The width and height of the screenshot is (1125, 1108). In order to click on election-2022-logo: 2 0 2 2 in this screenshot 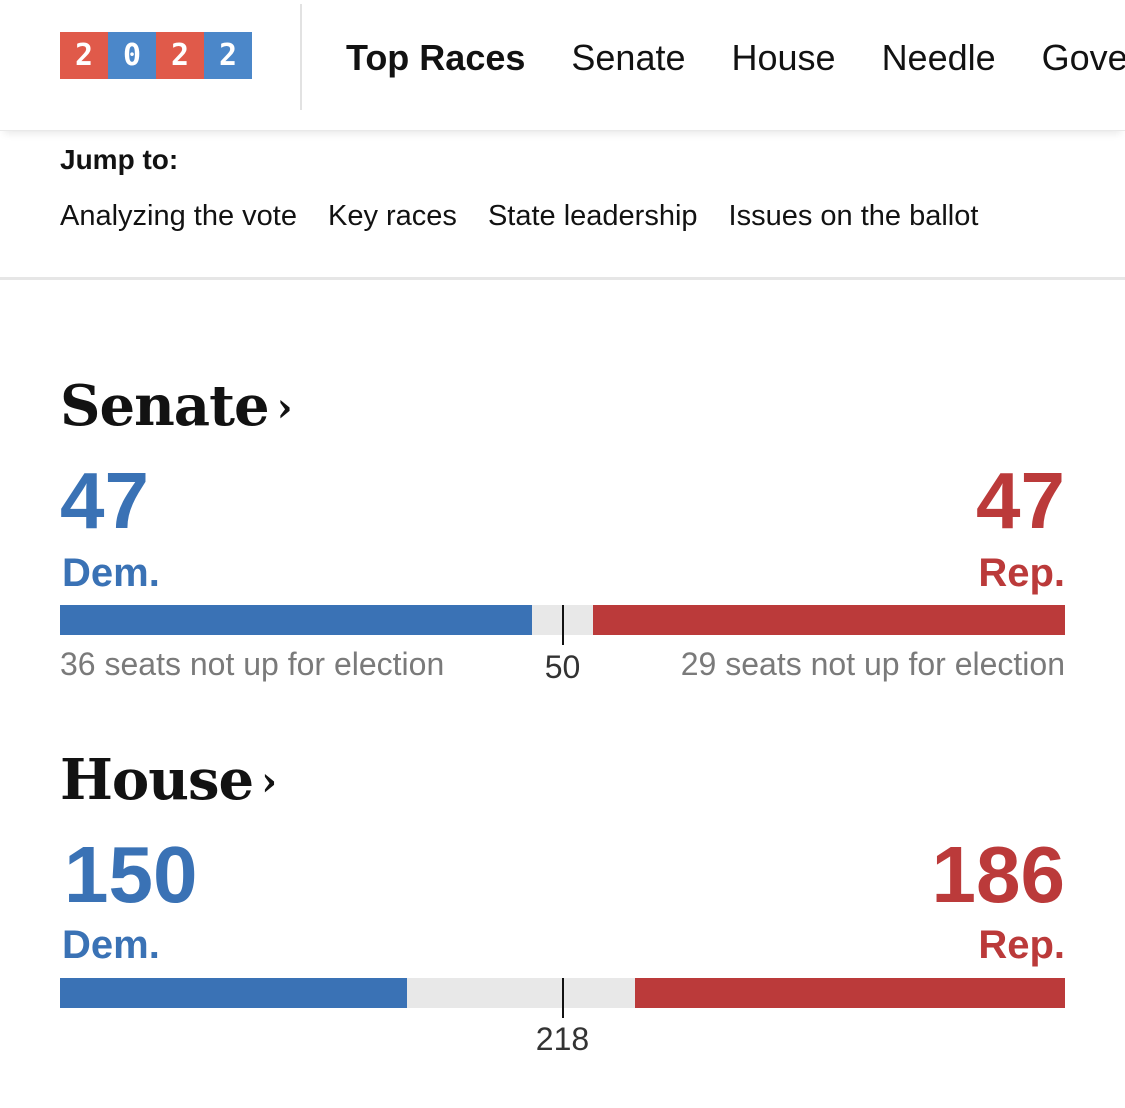, I will do `click(156, 55)`.